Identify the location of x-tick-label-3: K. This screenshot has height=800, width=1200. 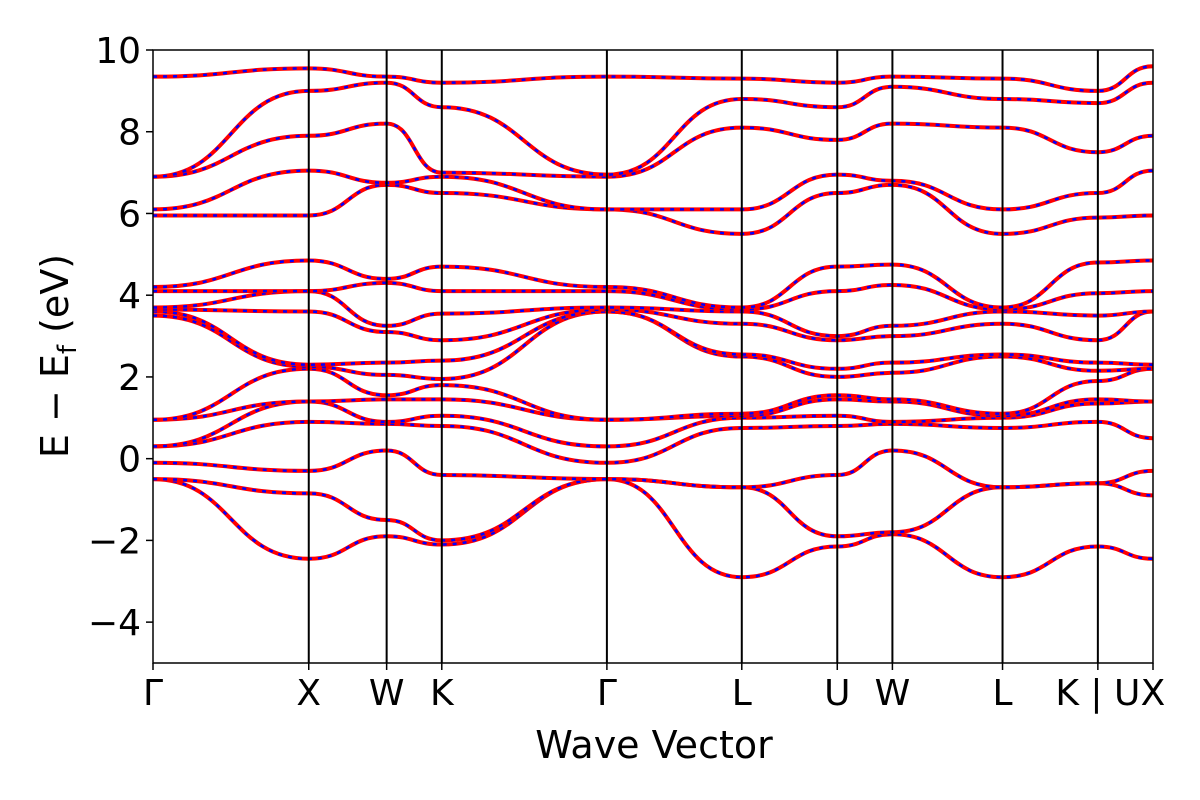
(442, 693).